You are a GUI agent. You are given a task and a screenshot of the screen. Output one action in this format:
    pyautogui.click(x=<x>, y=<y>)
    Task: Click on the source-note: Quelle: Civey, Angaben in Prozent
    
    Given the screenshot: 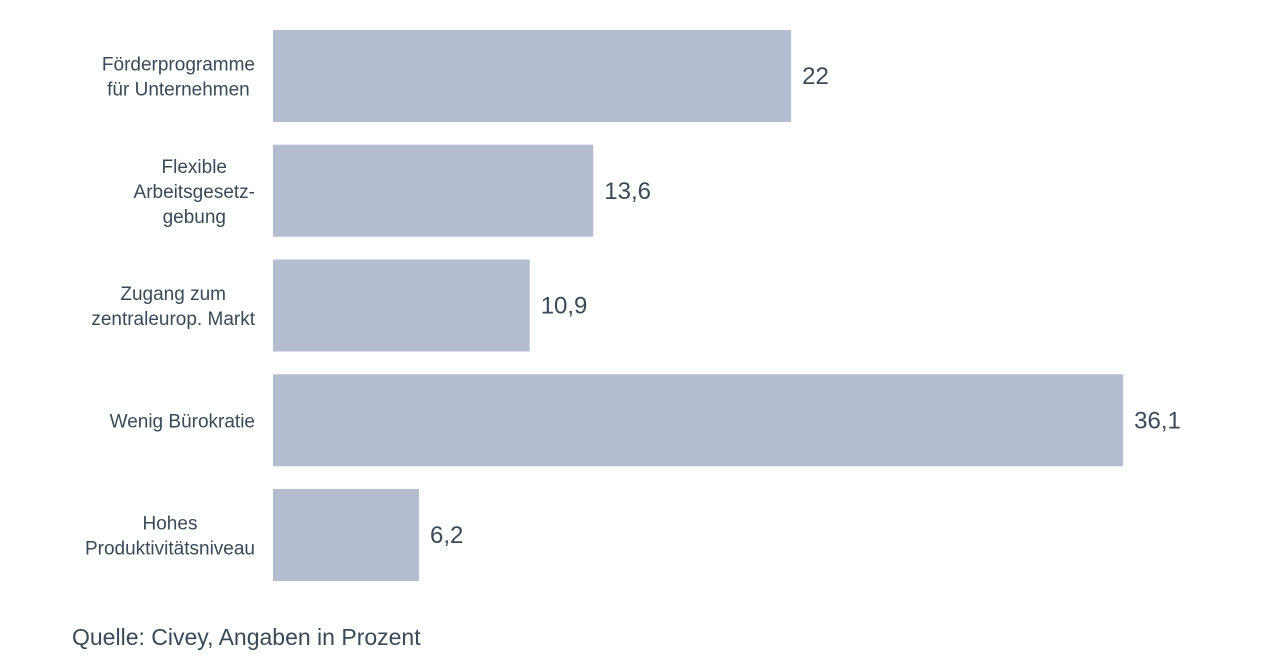 What is the action you would take?
    pyautogui.click(x=246, y=637)
    